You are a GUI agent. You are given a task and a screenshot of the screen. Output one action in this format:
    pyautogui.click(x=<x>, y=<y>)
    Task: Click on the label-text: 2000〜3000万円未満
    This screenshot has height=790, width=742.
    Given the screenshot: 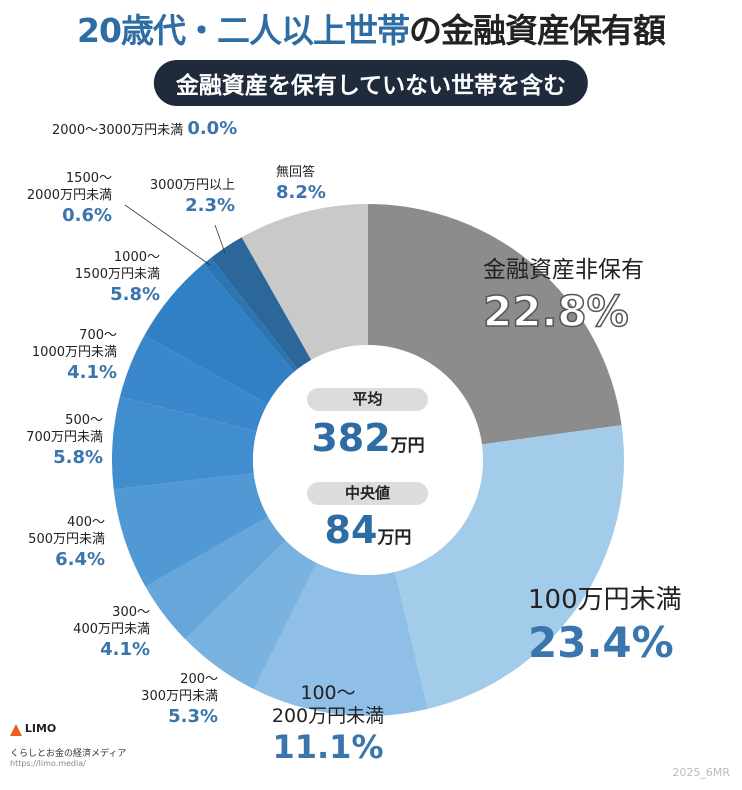 What is the action you would take?
    pyautogui.click(x=118, y=130)
    